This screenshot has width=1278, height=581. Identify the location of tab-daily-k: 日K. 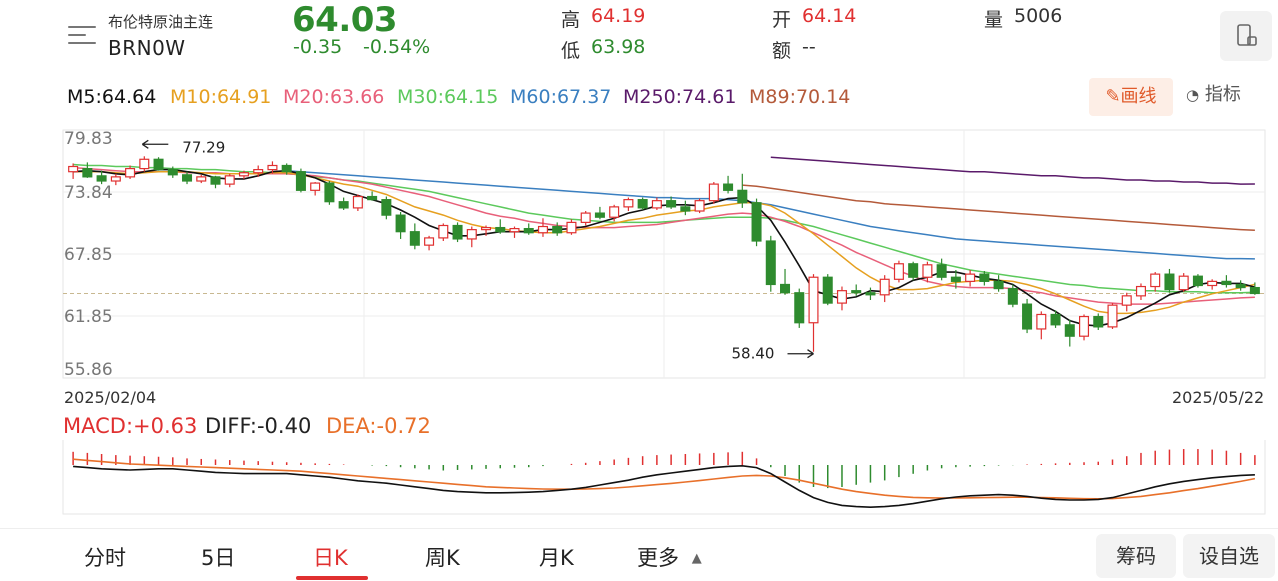
(330, 558).